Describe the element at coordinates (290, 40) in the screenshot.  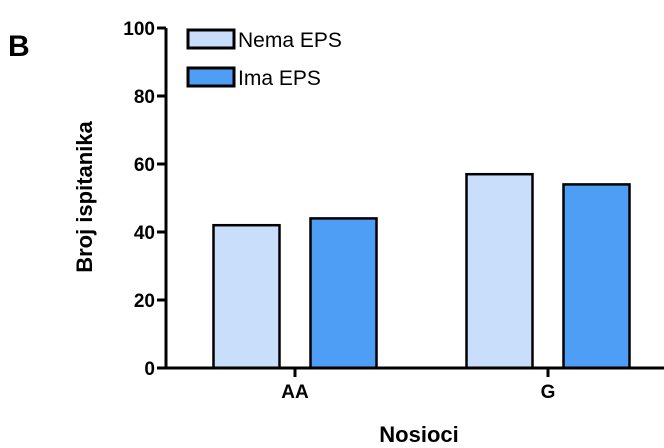
I see `legend-label: Nema EPS` at that location.